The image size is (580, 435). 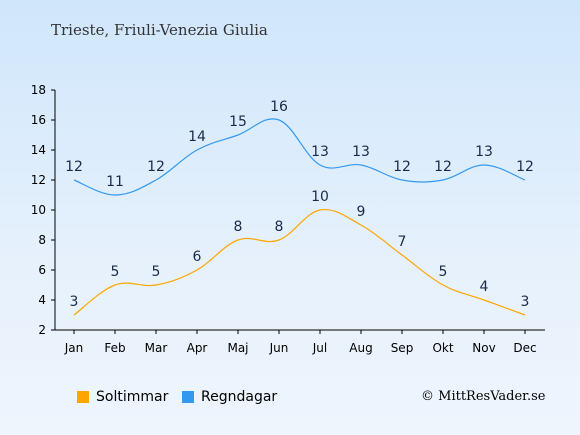 I want to click on y-tick-label: 4, so click(x=42, y=300).